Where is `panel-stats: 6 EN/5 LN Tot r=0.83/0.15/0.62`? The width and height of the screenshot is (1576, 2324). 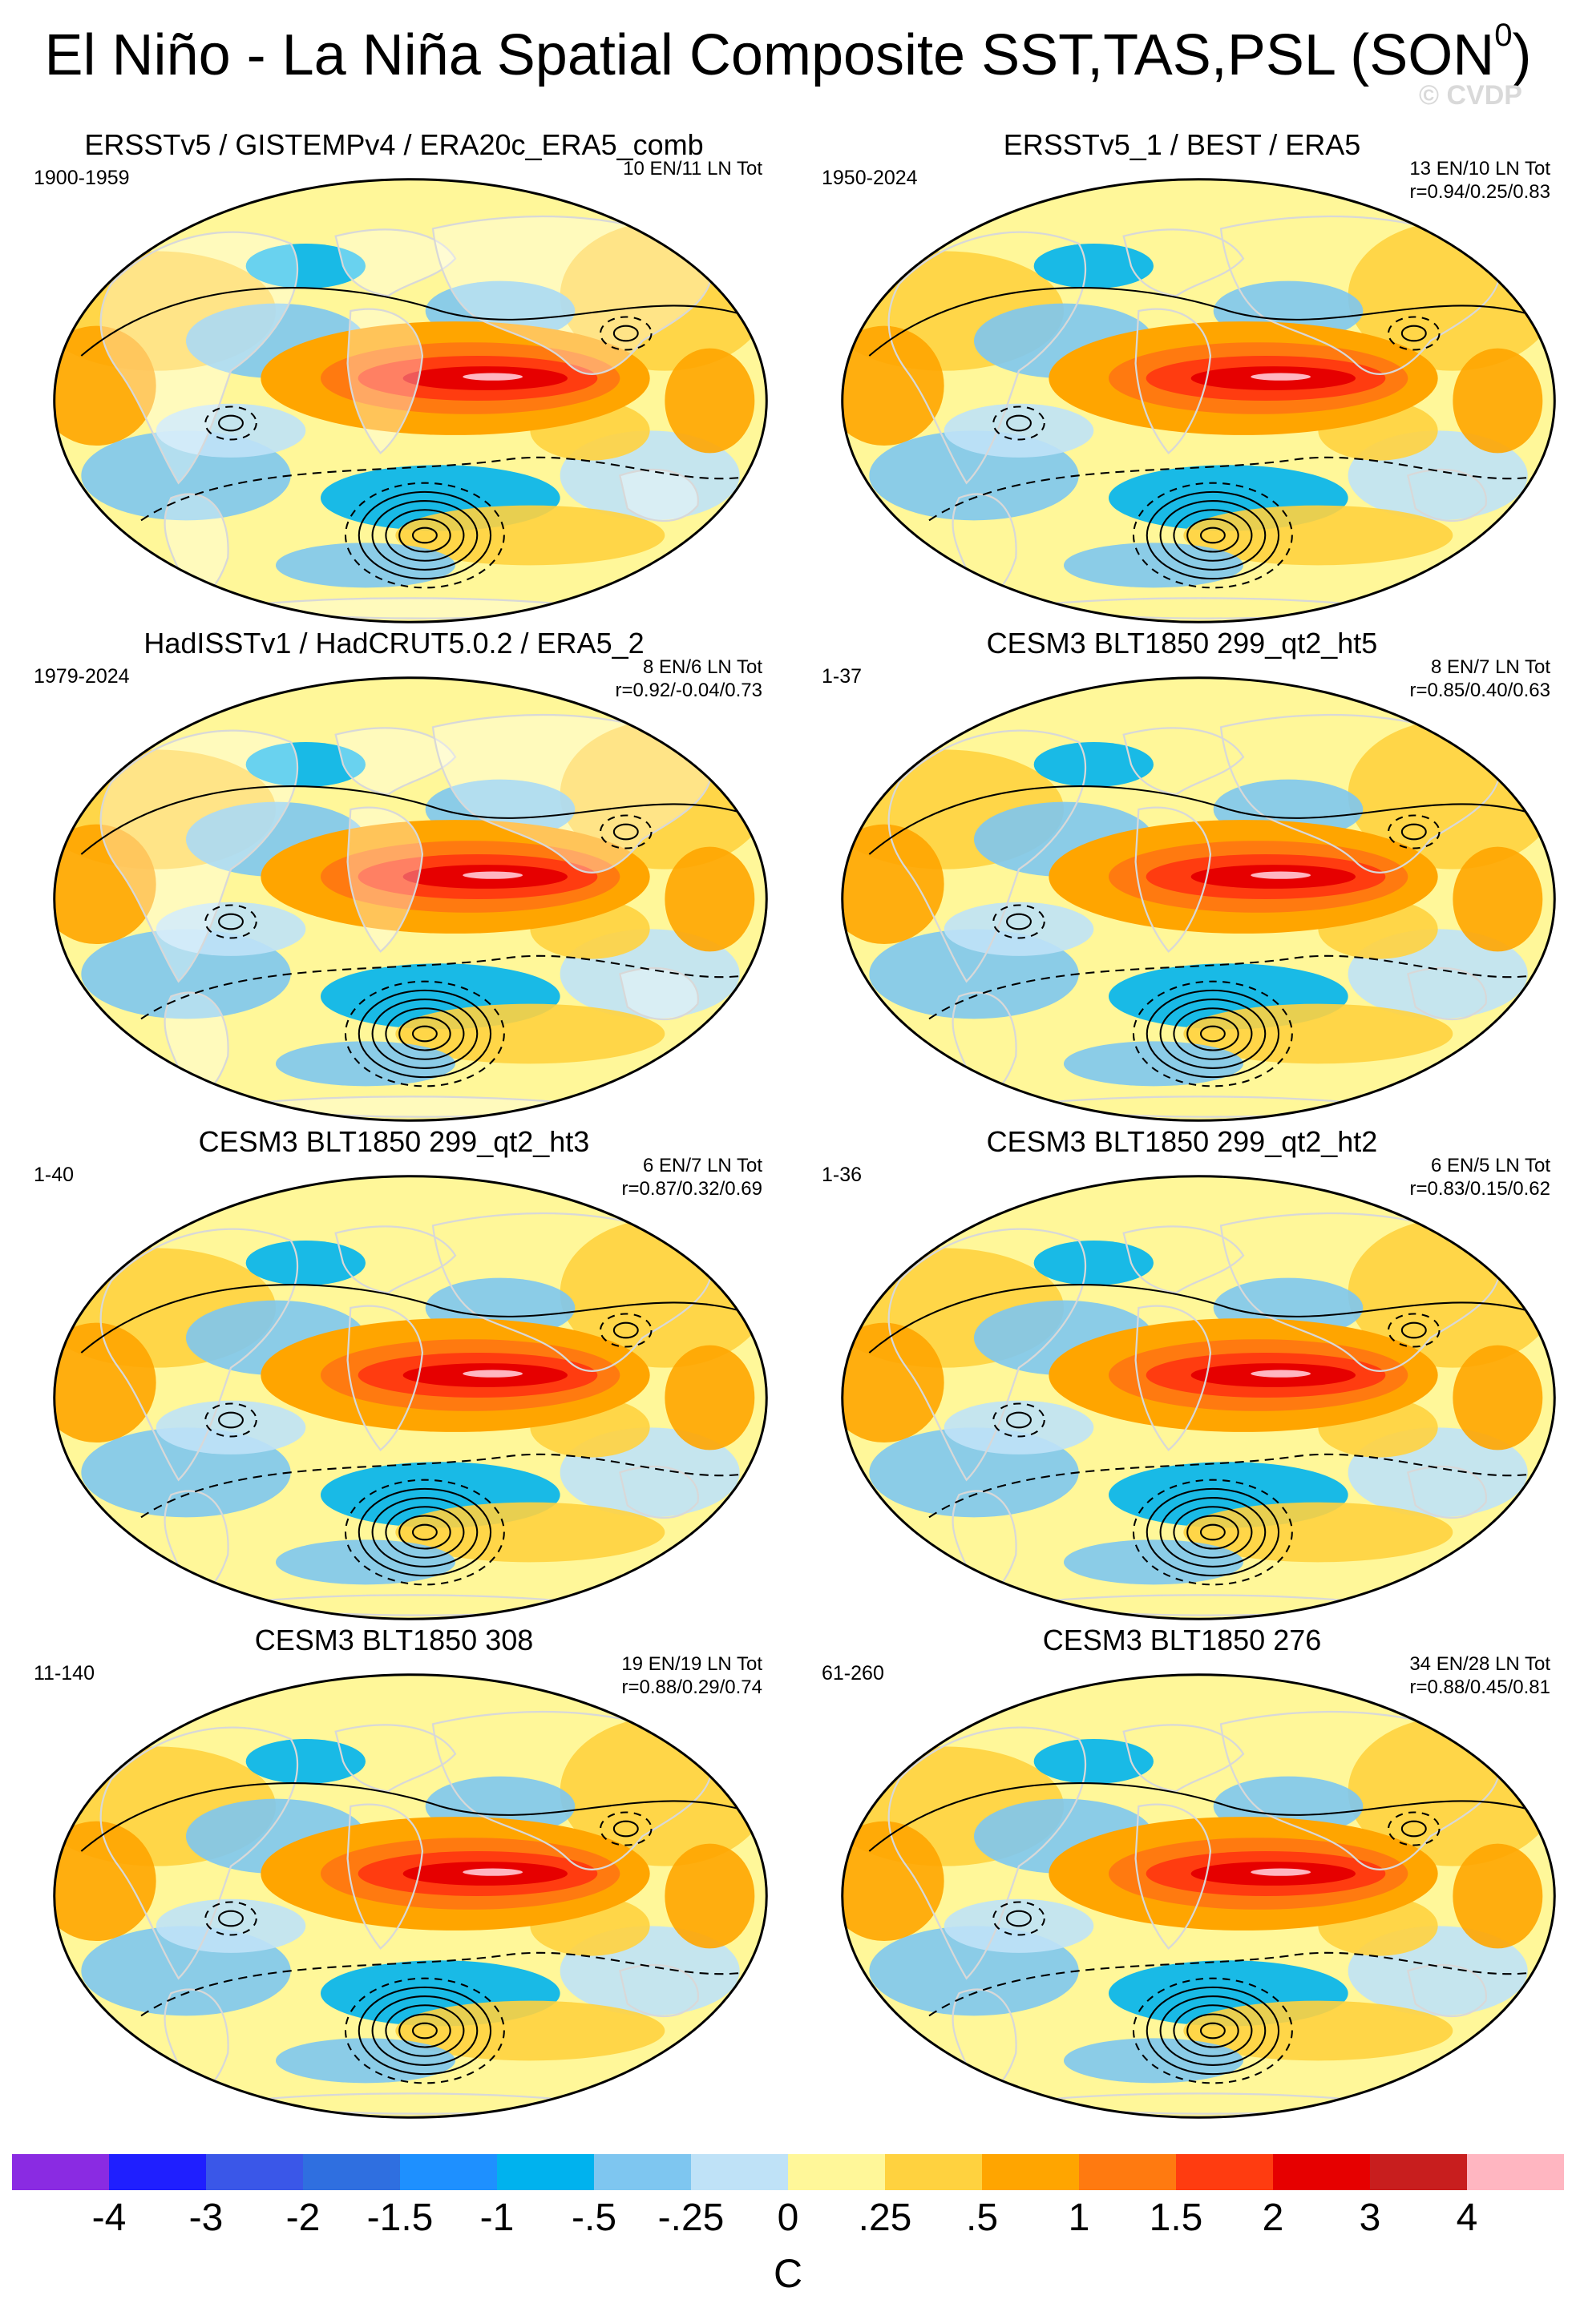 panel-stats: 6 EN/5 LN Tot r=0.83/0.15/0.62 is located at coordinates (1480, 1177).